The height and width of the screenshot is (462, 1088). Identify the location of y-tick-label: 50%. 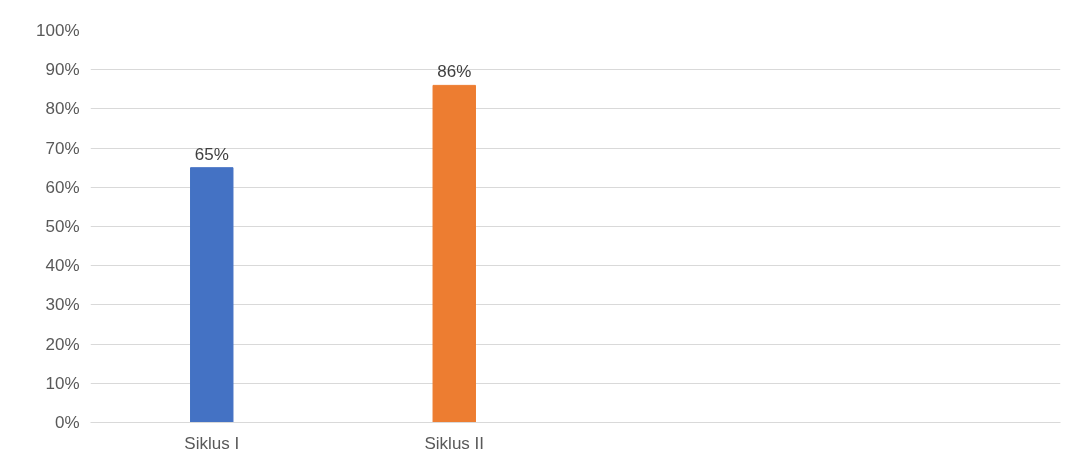
(62, 226).